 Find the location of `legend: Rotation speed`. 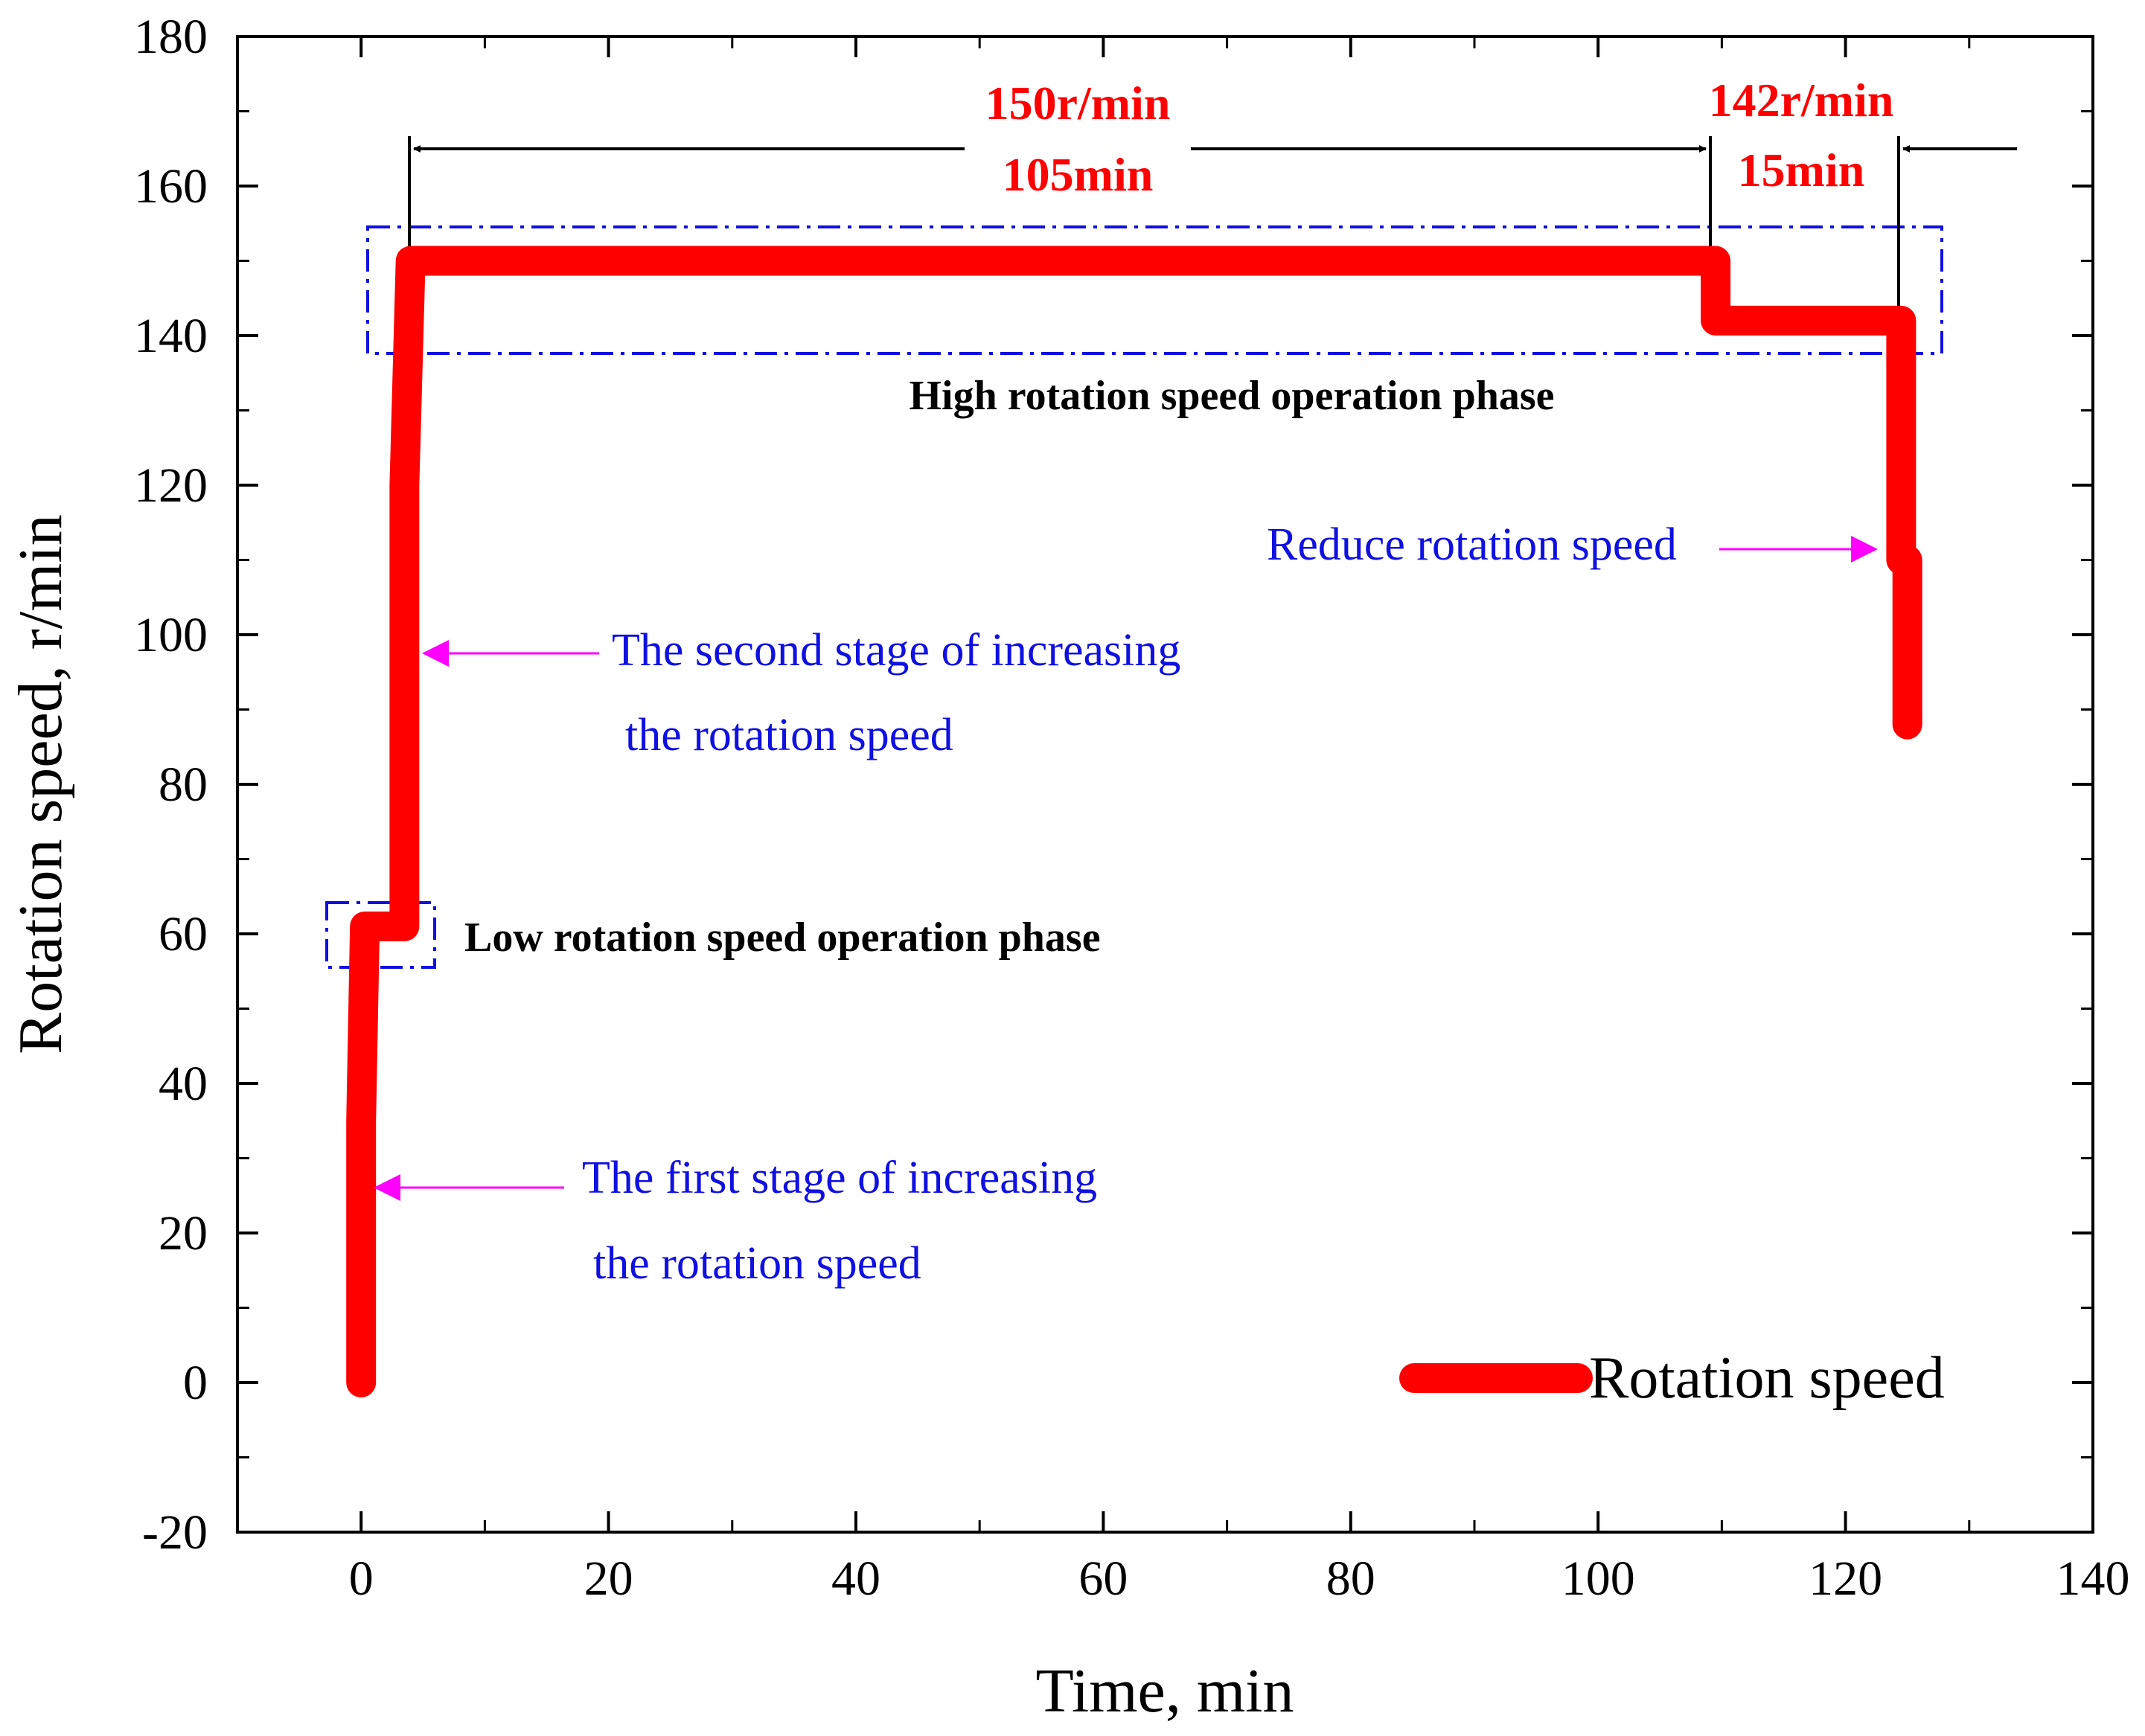

legend: Rotation speed is located at coordinates (1672, 1378).